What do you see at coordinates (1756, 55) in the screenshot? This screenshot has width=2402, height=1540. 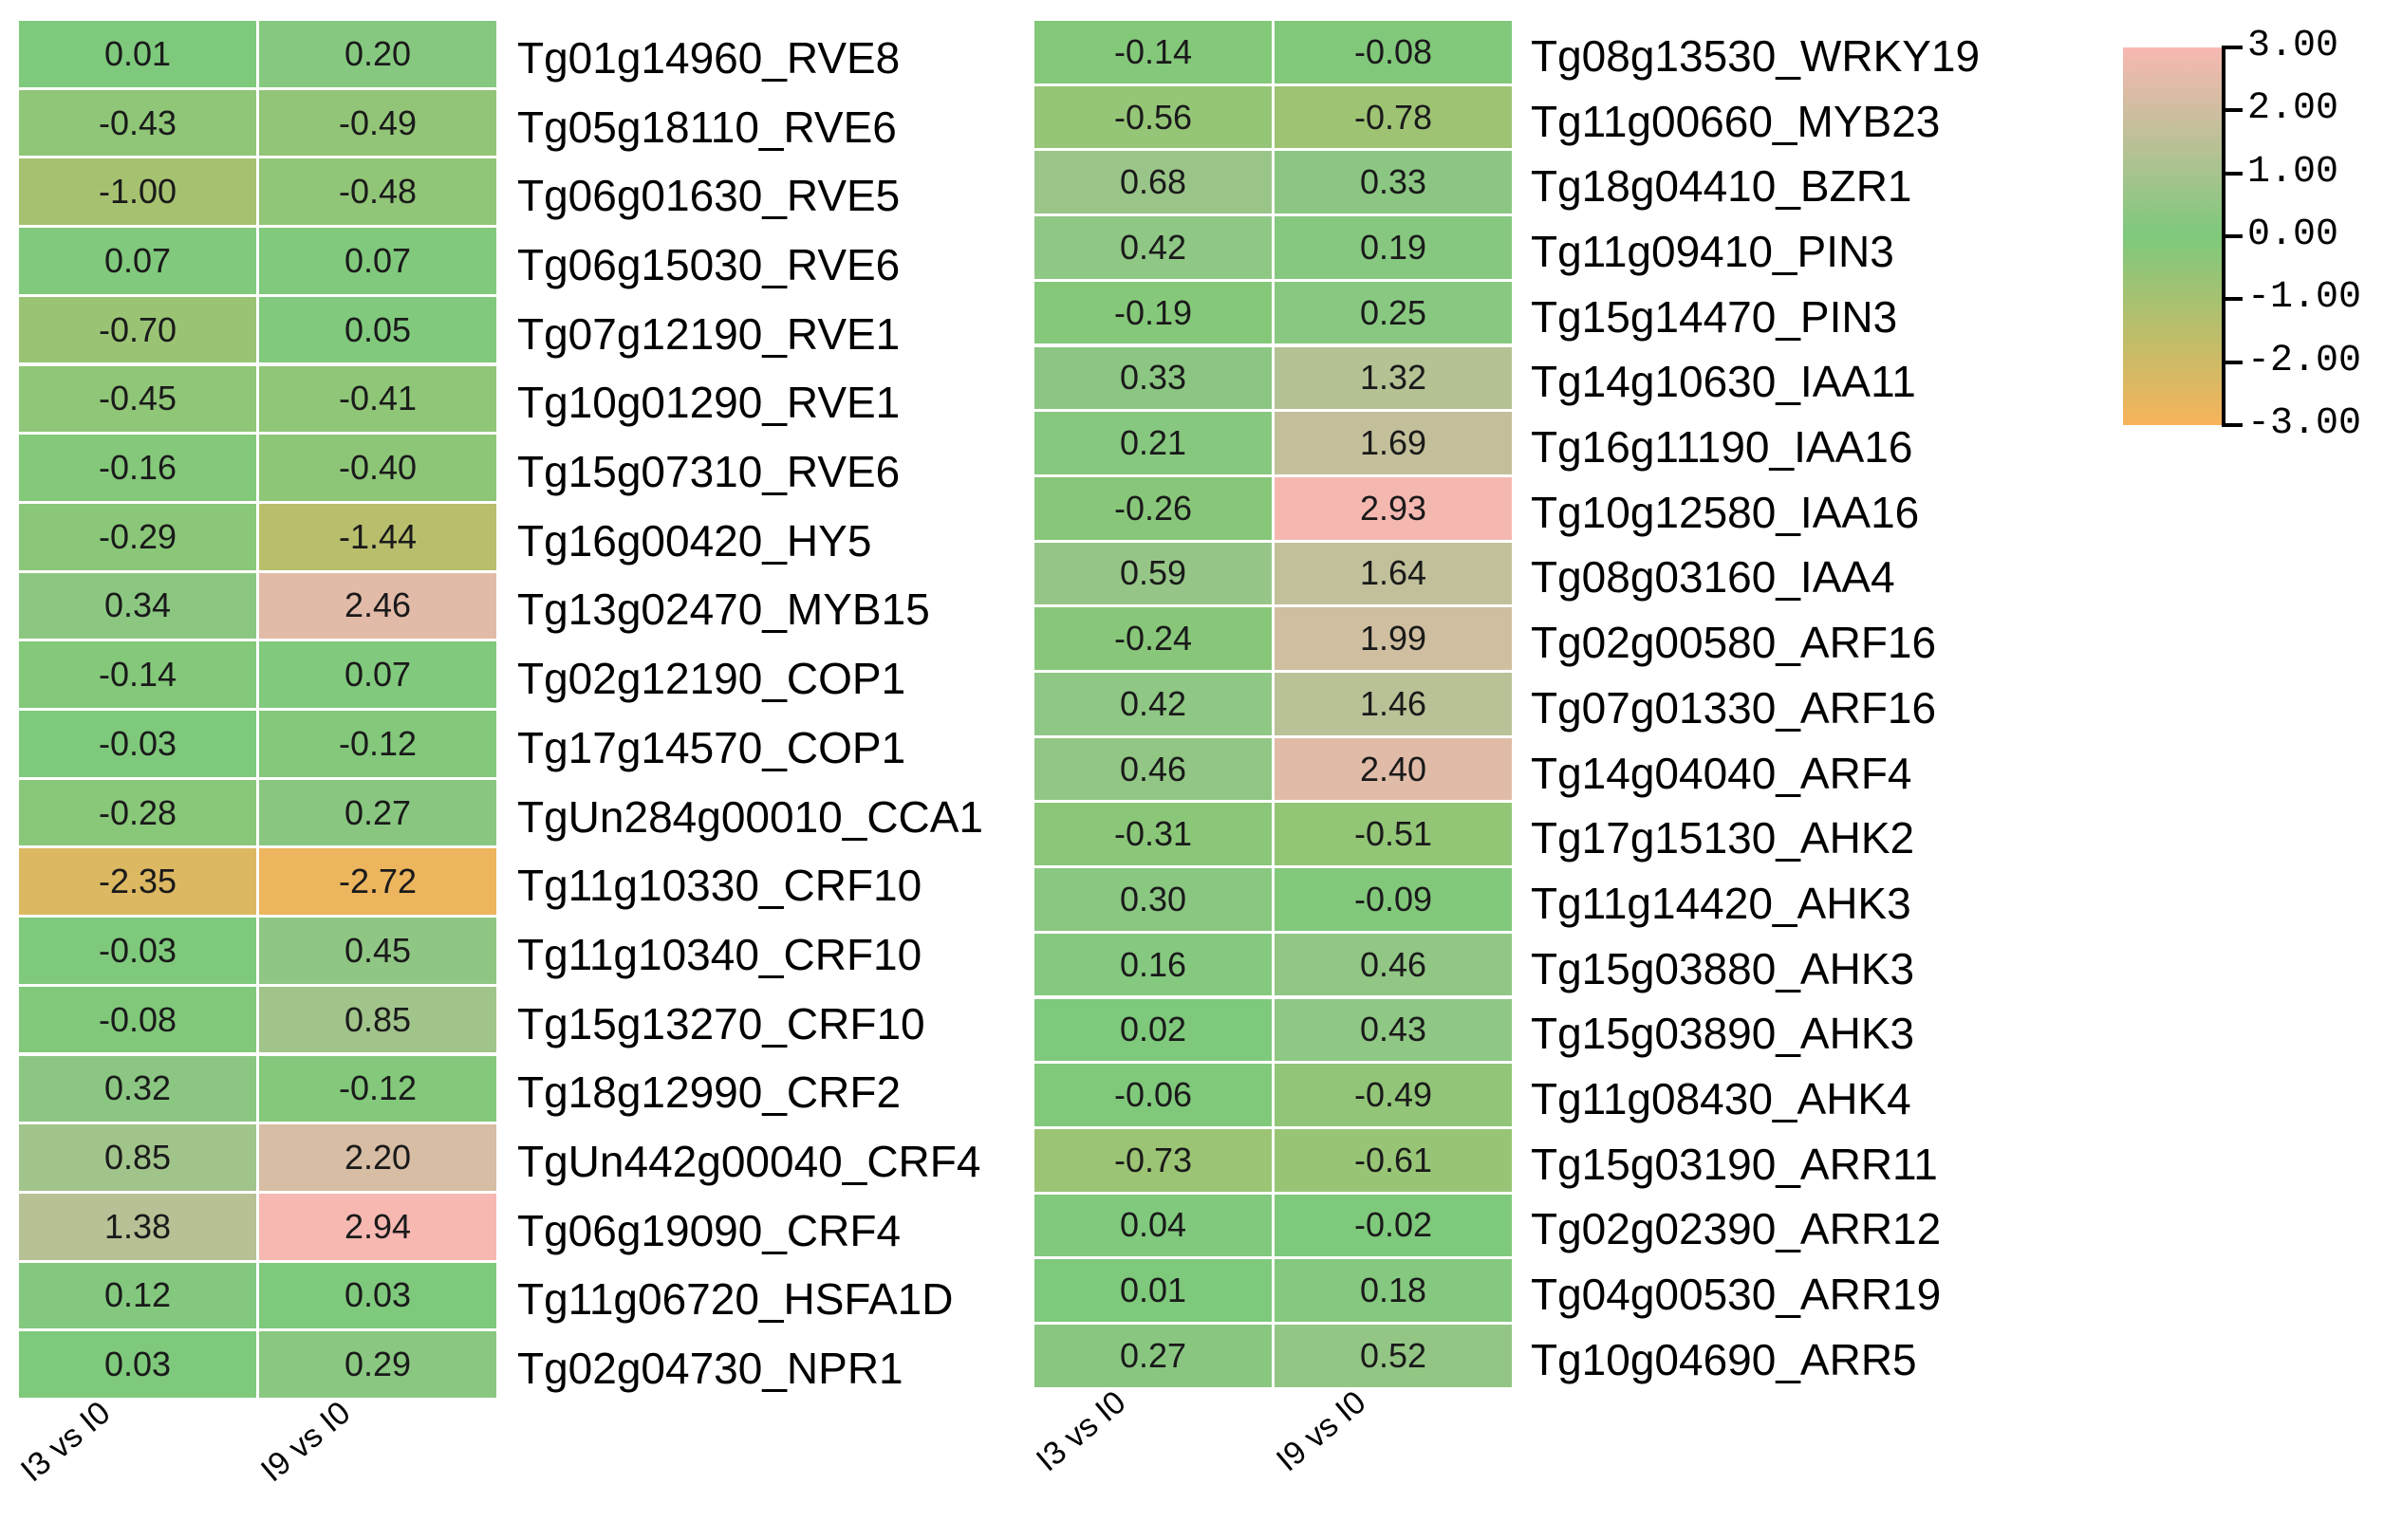 I see `gene-label: Tg08g13530_WRKY19` at bounding box center [1756, 55].